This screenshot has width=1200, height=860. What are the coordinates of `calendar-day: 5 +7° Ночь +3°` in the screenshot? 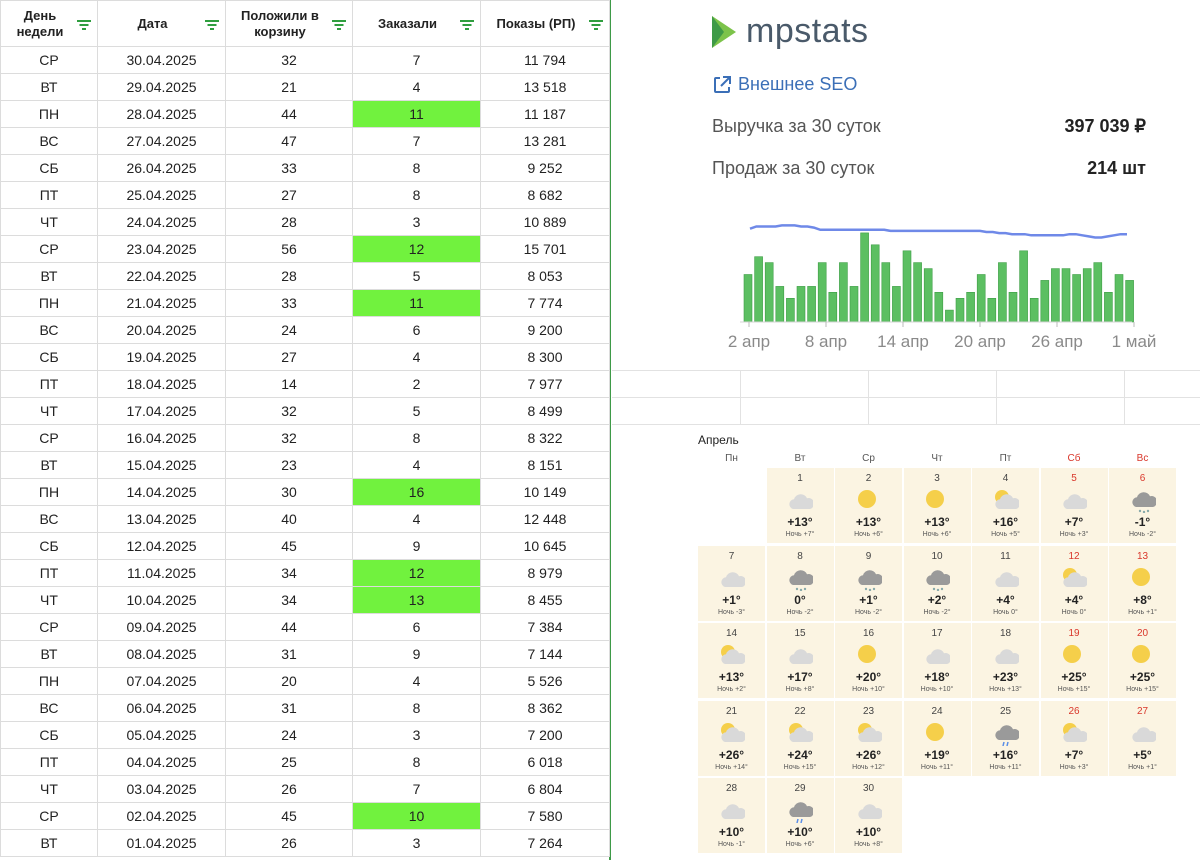 It's located at (1074, 505).